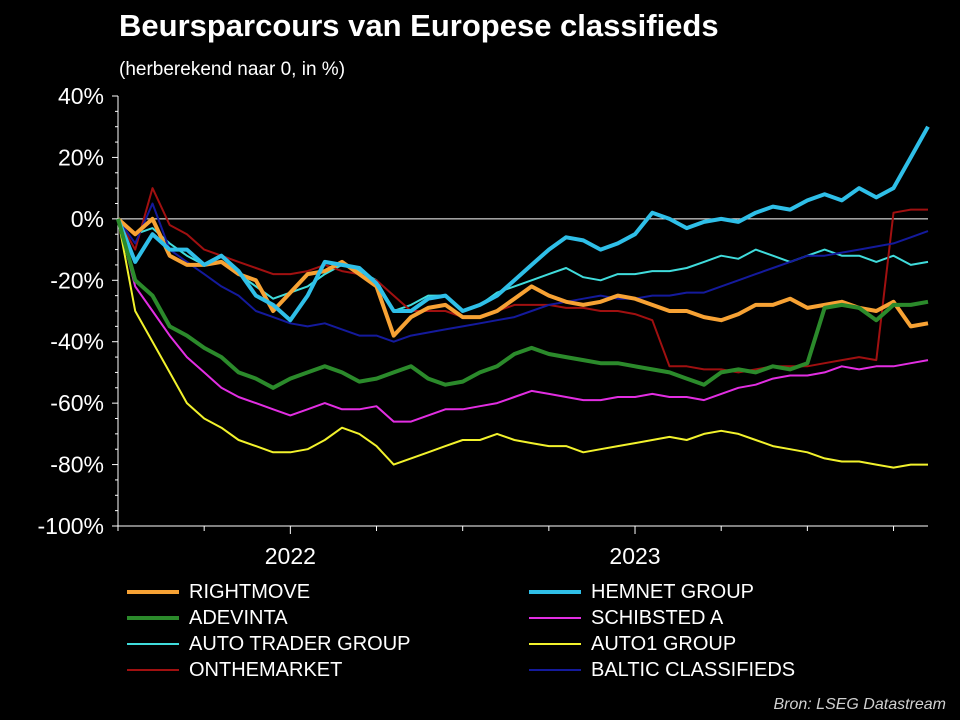 This screenshot has width=960, height=720. What do you see at coordinates (77, 403) in the screenshot?
I see `y-tick-label: -60%` at bounding box center [77, 403].